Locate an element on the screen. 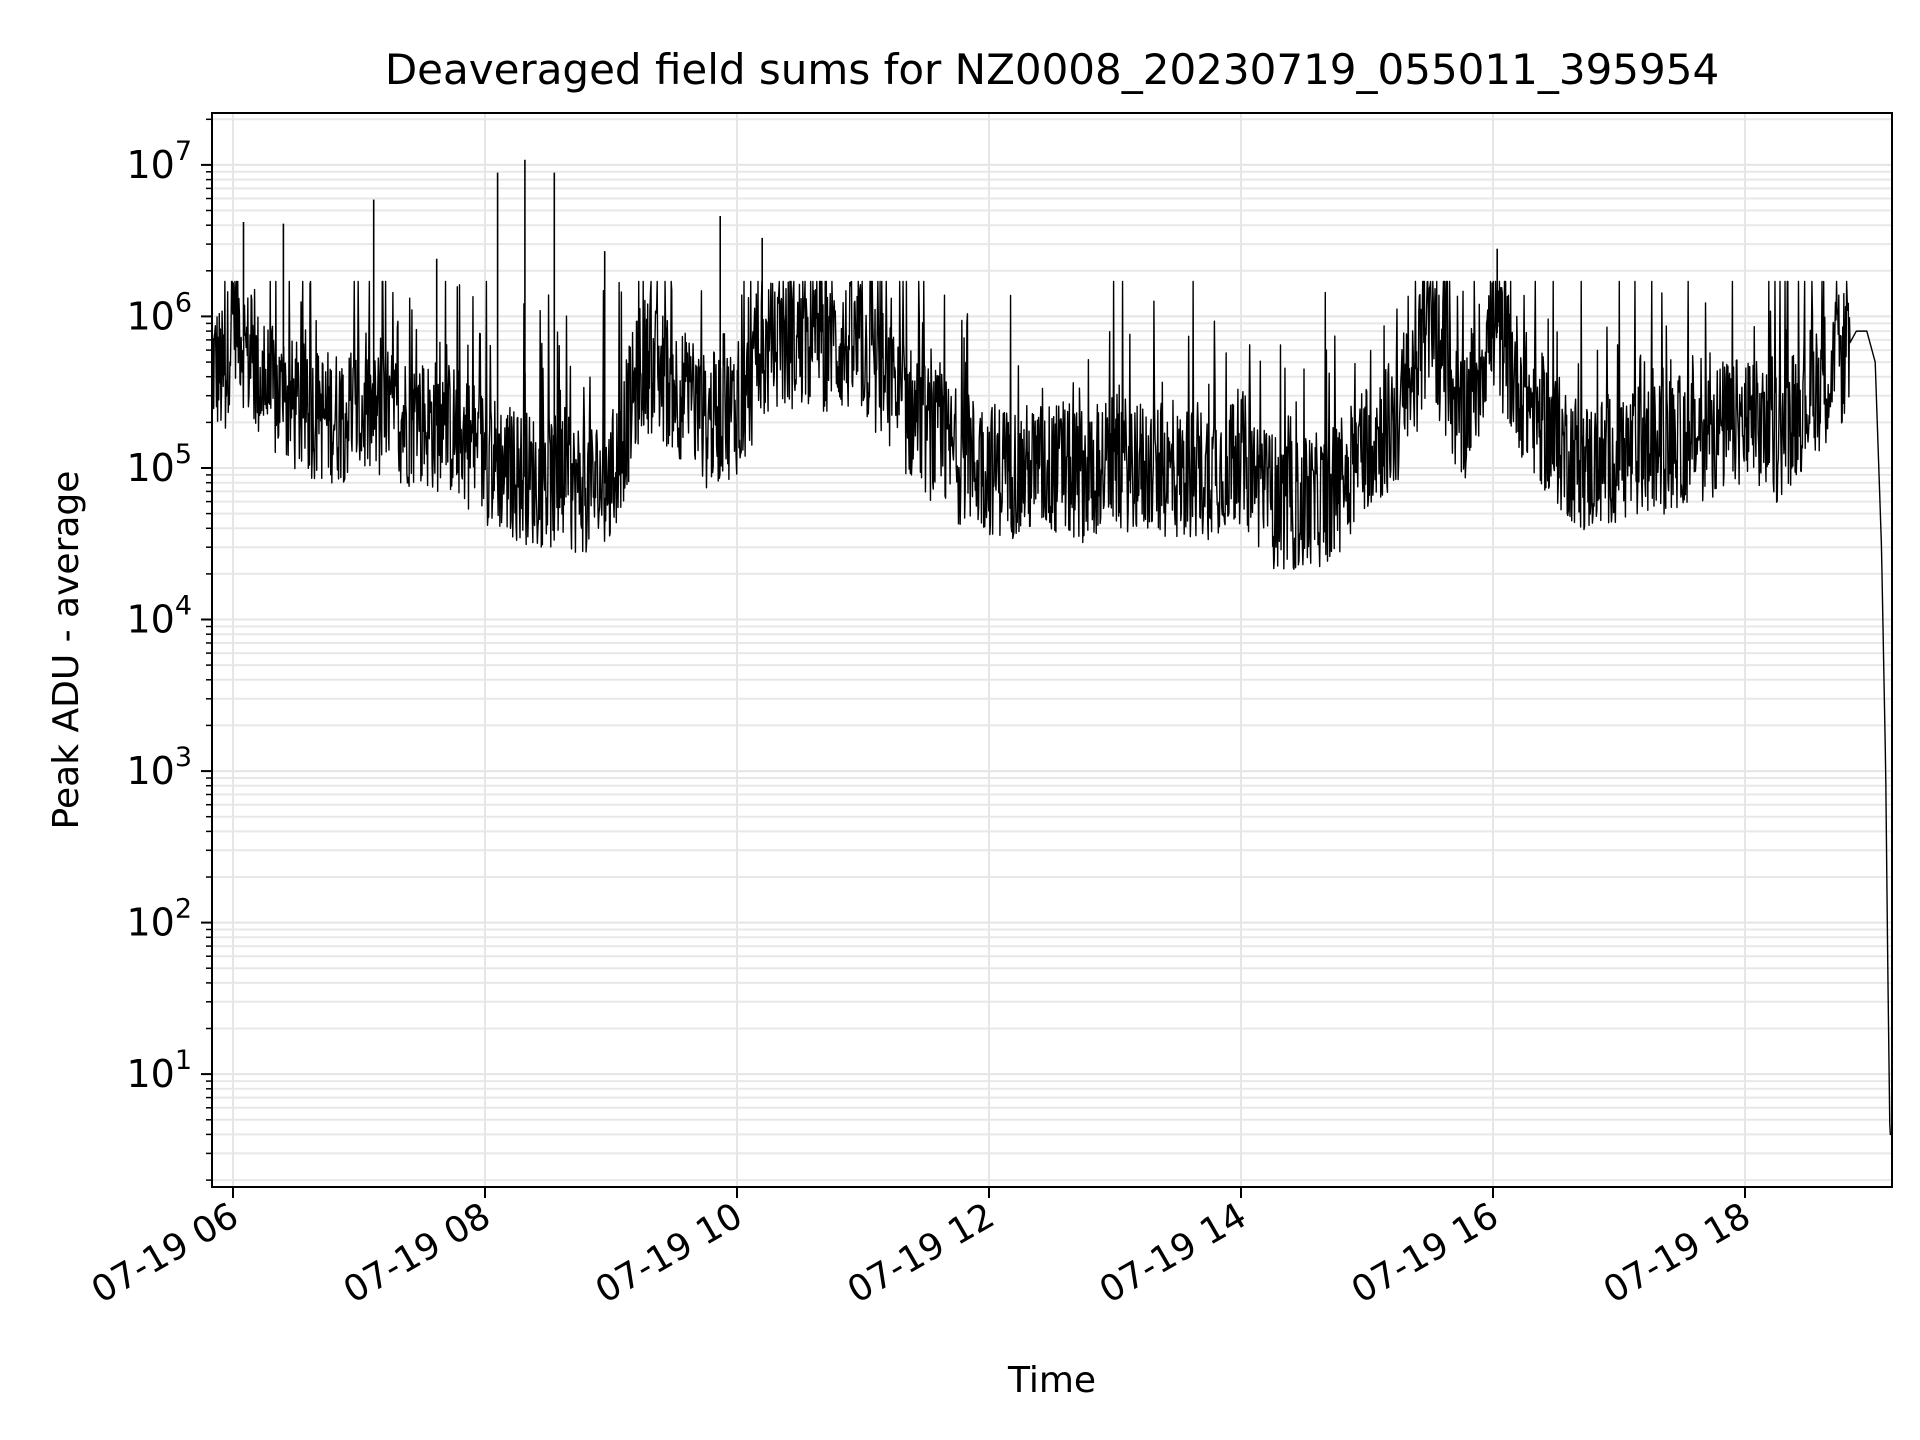 The width and height of the screenshot is (1920, 1440). y-tick-label: 107 is located at coordinates (159, 161).